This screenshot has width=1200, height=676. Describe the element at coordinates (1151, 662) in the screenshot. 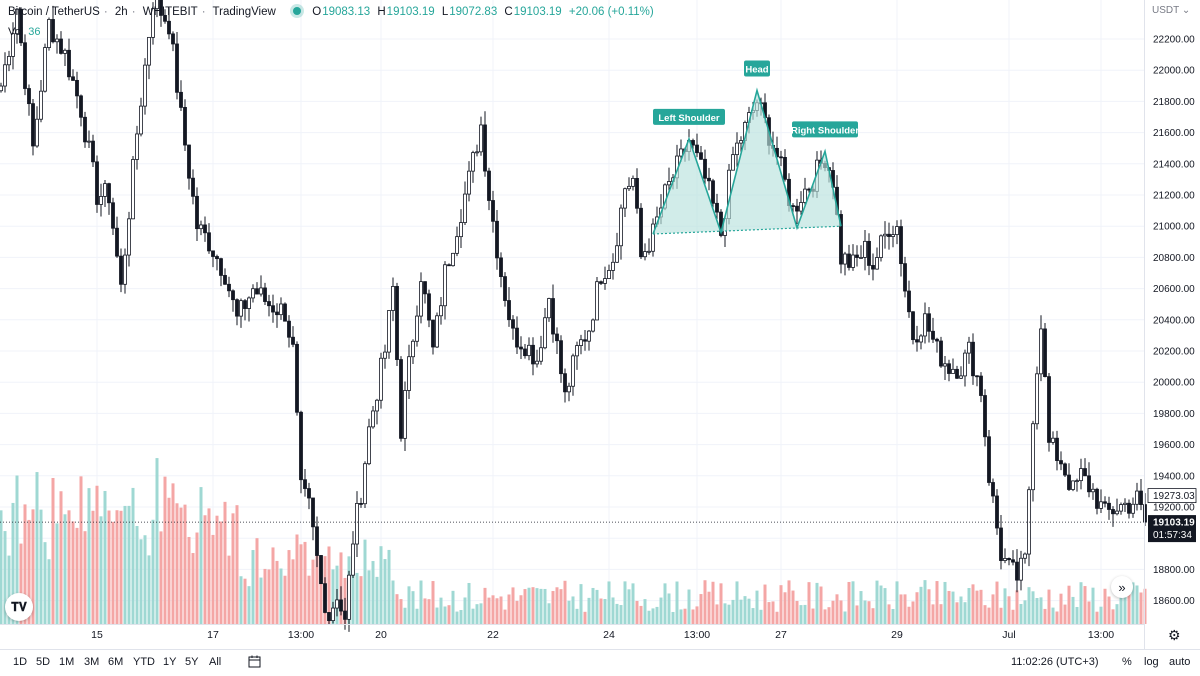

I see `log-scale-toggle: log` at that location.